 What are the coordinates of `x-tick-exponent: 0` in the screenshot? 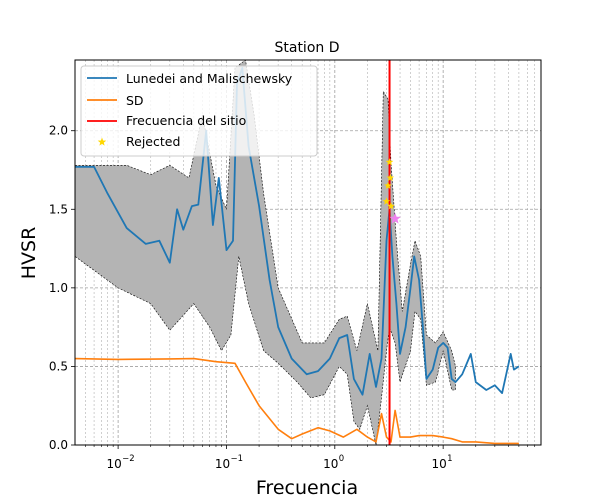 It's located at (341, 459).